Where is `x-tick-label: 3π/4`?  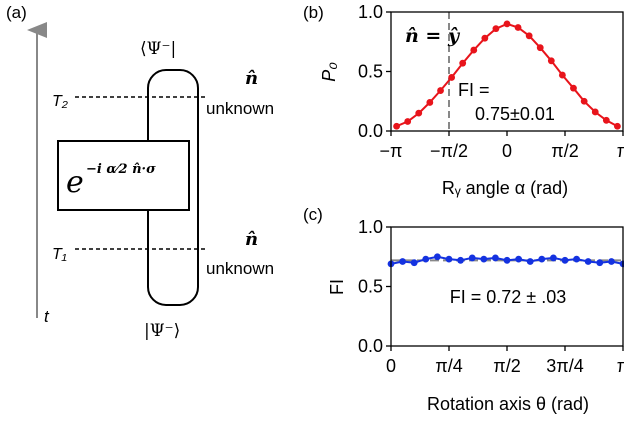
x-tick-label: 3π/4 is located at coordinates (564, 366).